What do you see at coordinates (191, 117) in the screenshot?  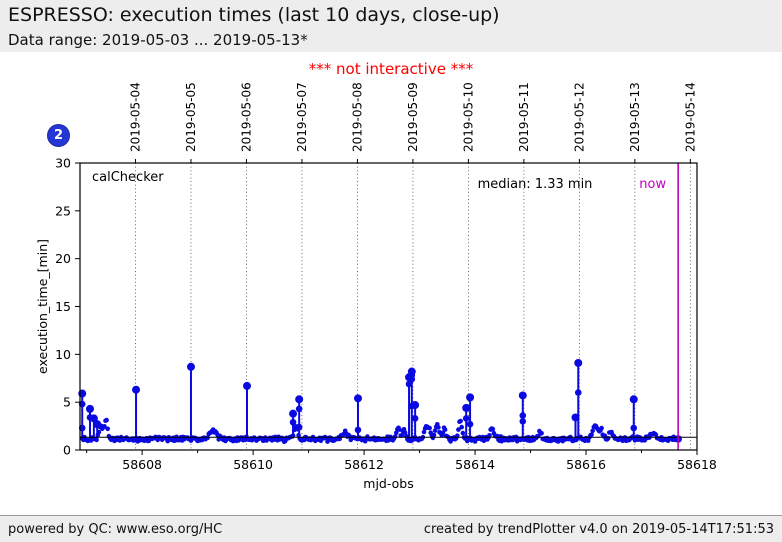 I see `top-date-label: 2019-05-05` at bounding box center [191, 117].